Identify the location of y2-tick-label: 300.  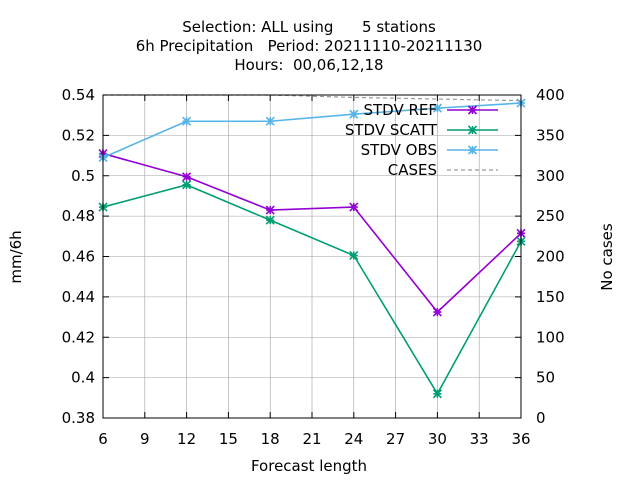
(550, 176).